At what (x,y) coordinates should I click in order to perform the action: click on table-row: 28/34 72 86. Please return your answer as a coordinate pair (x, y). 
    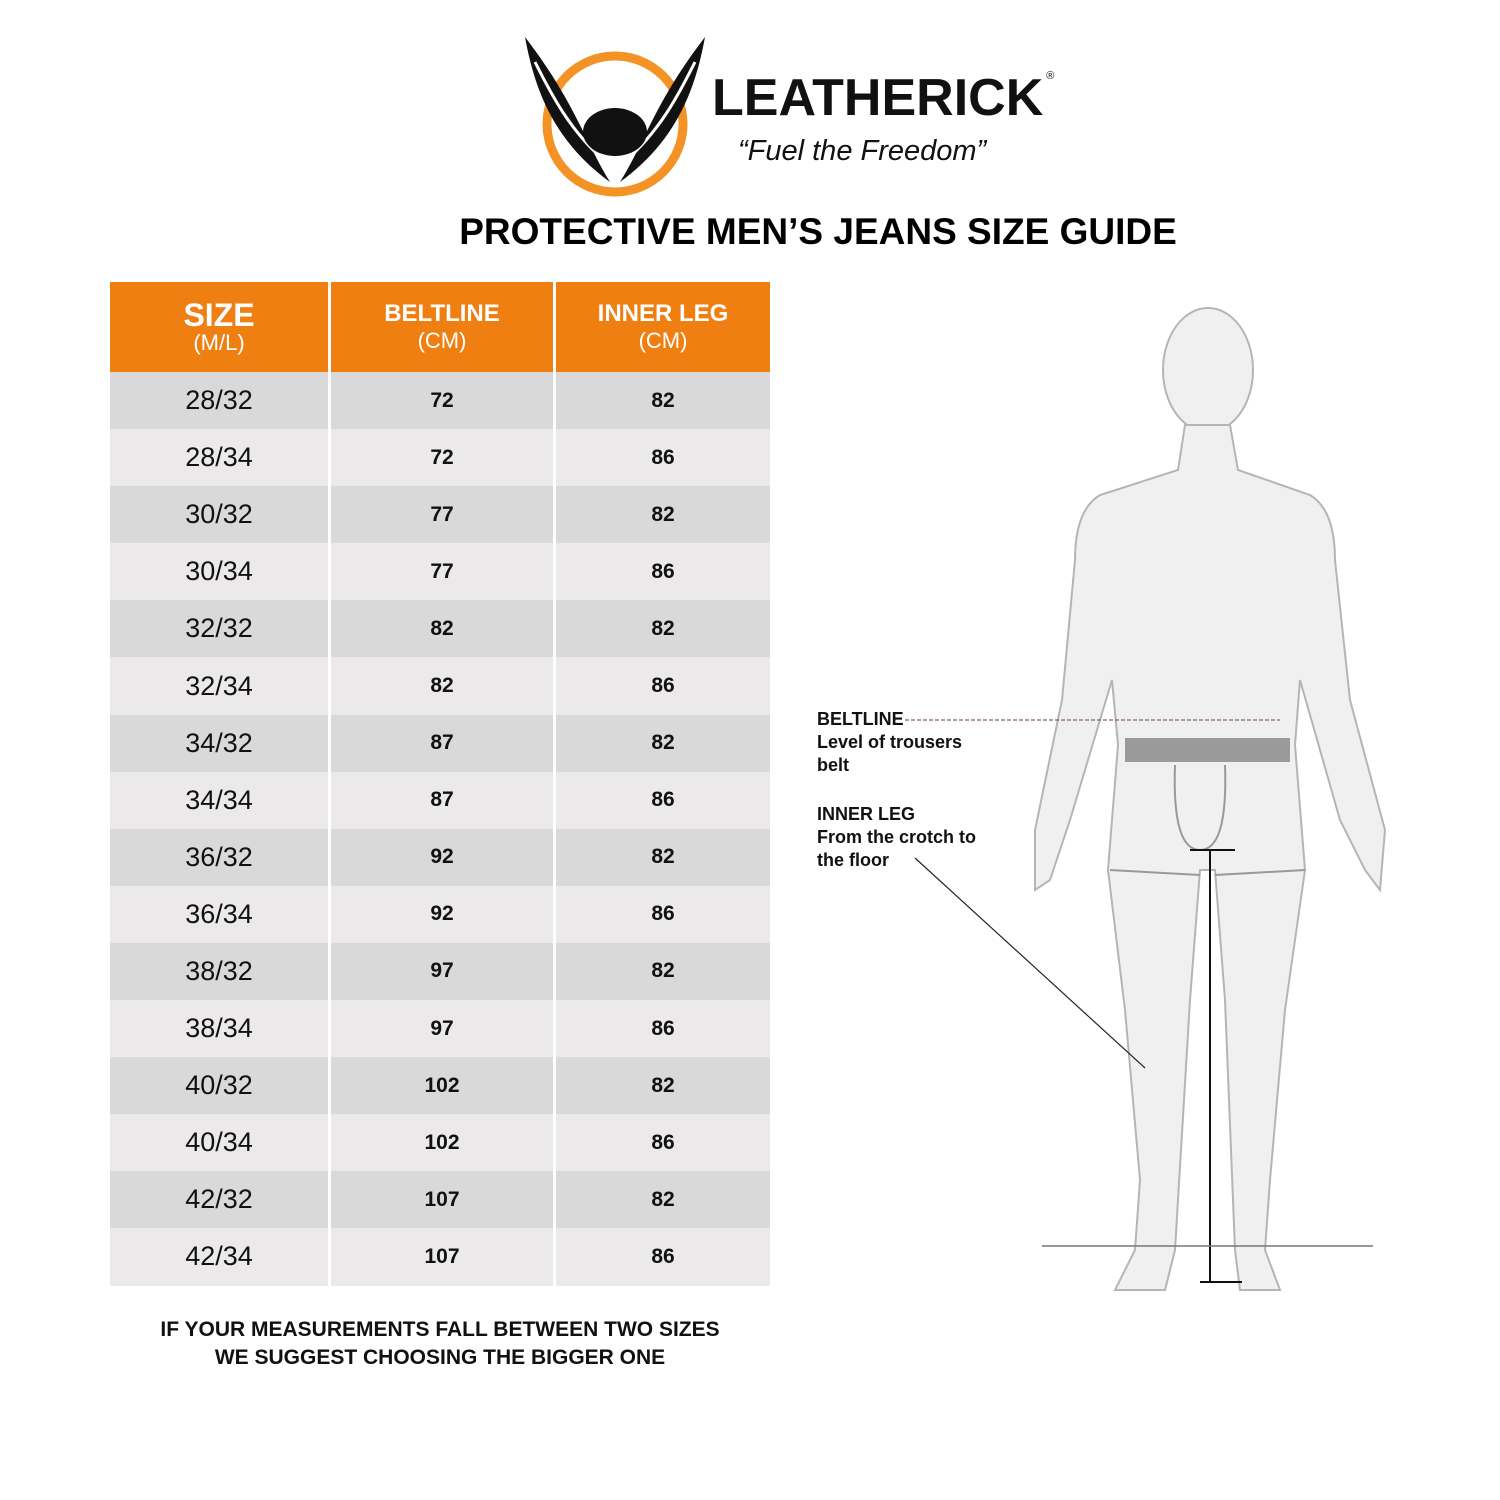
    Looking at the image, I should click on (440, 458).